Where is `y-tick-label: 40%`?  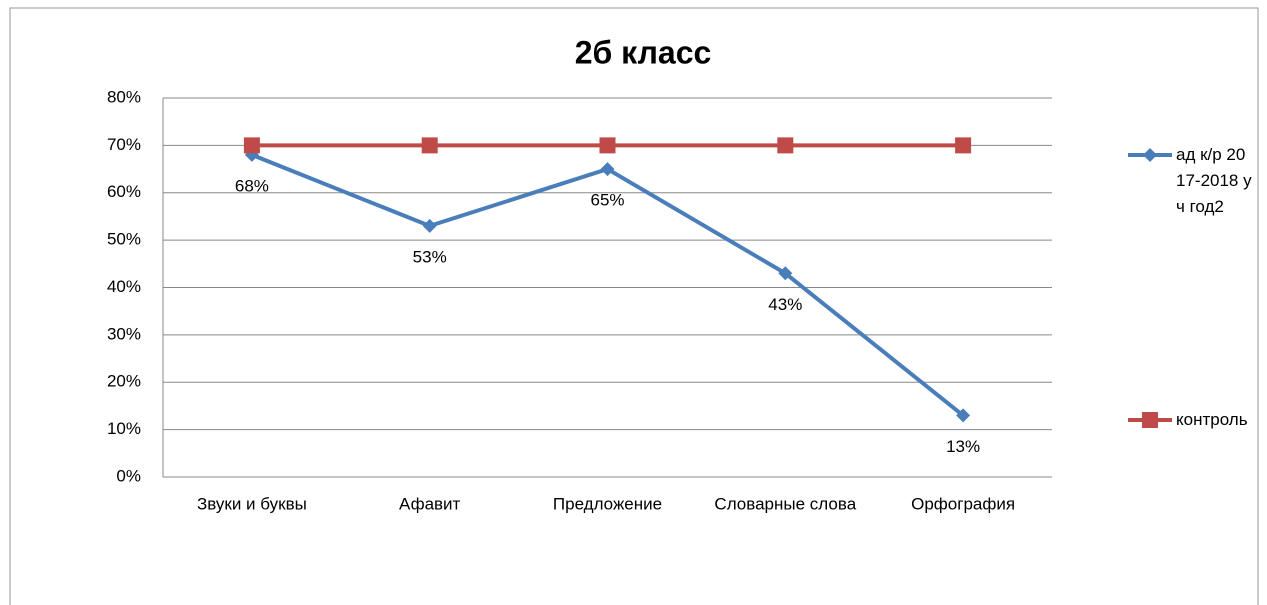 y-tick-label: 40% is located at coordinates (124, 286).